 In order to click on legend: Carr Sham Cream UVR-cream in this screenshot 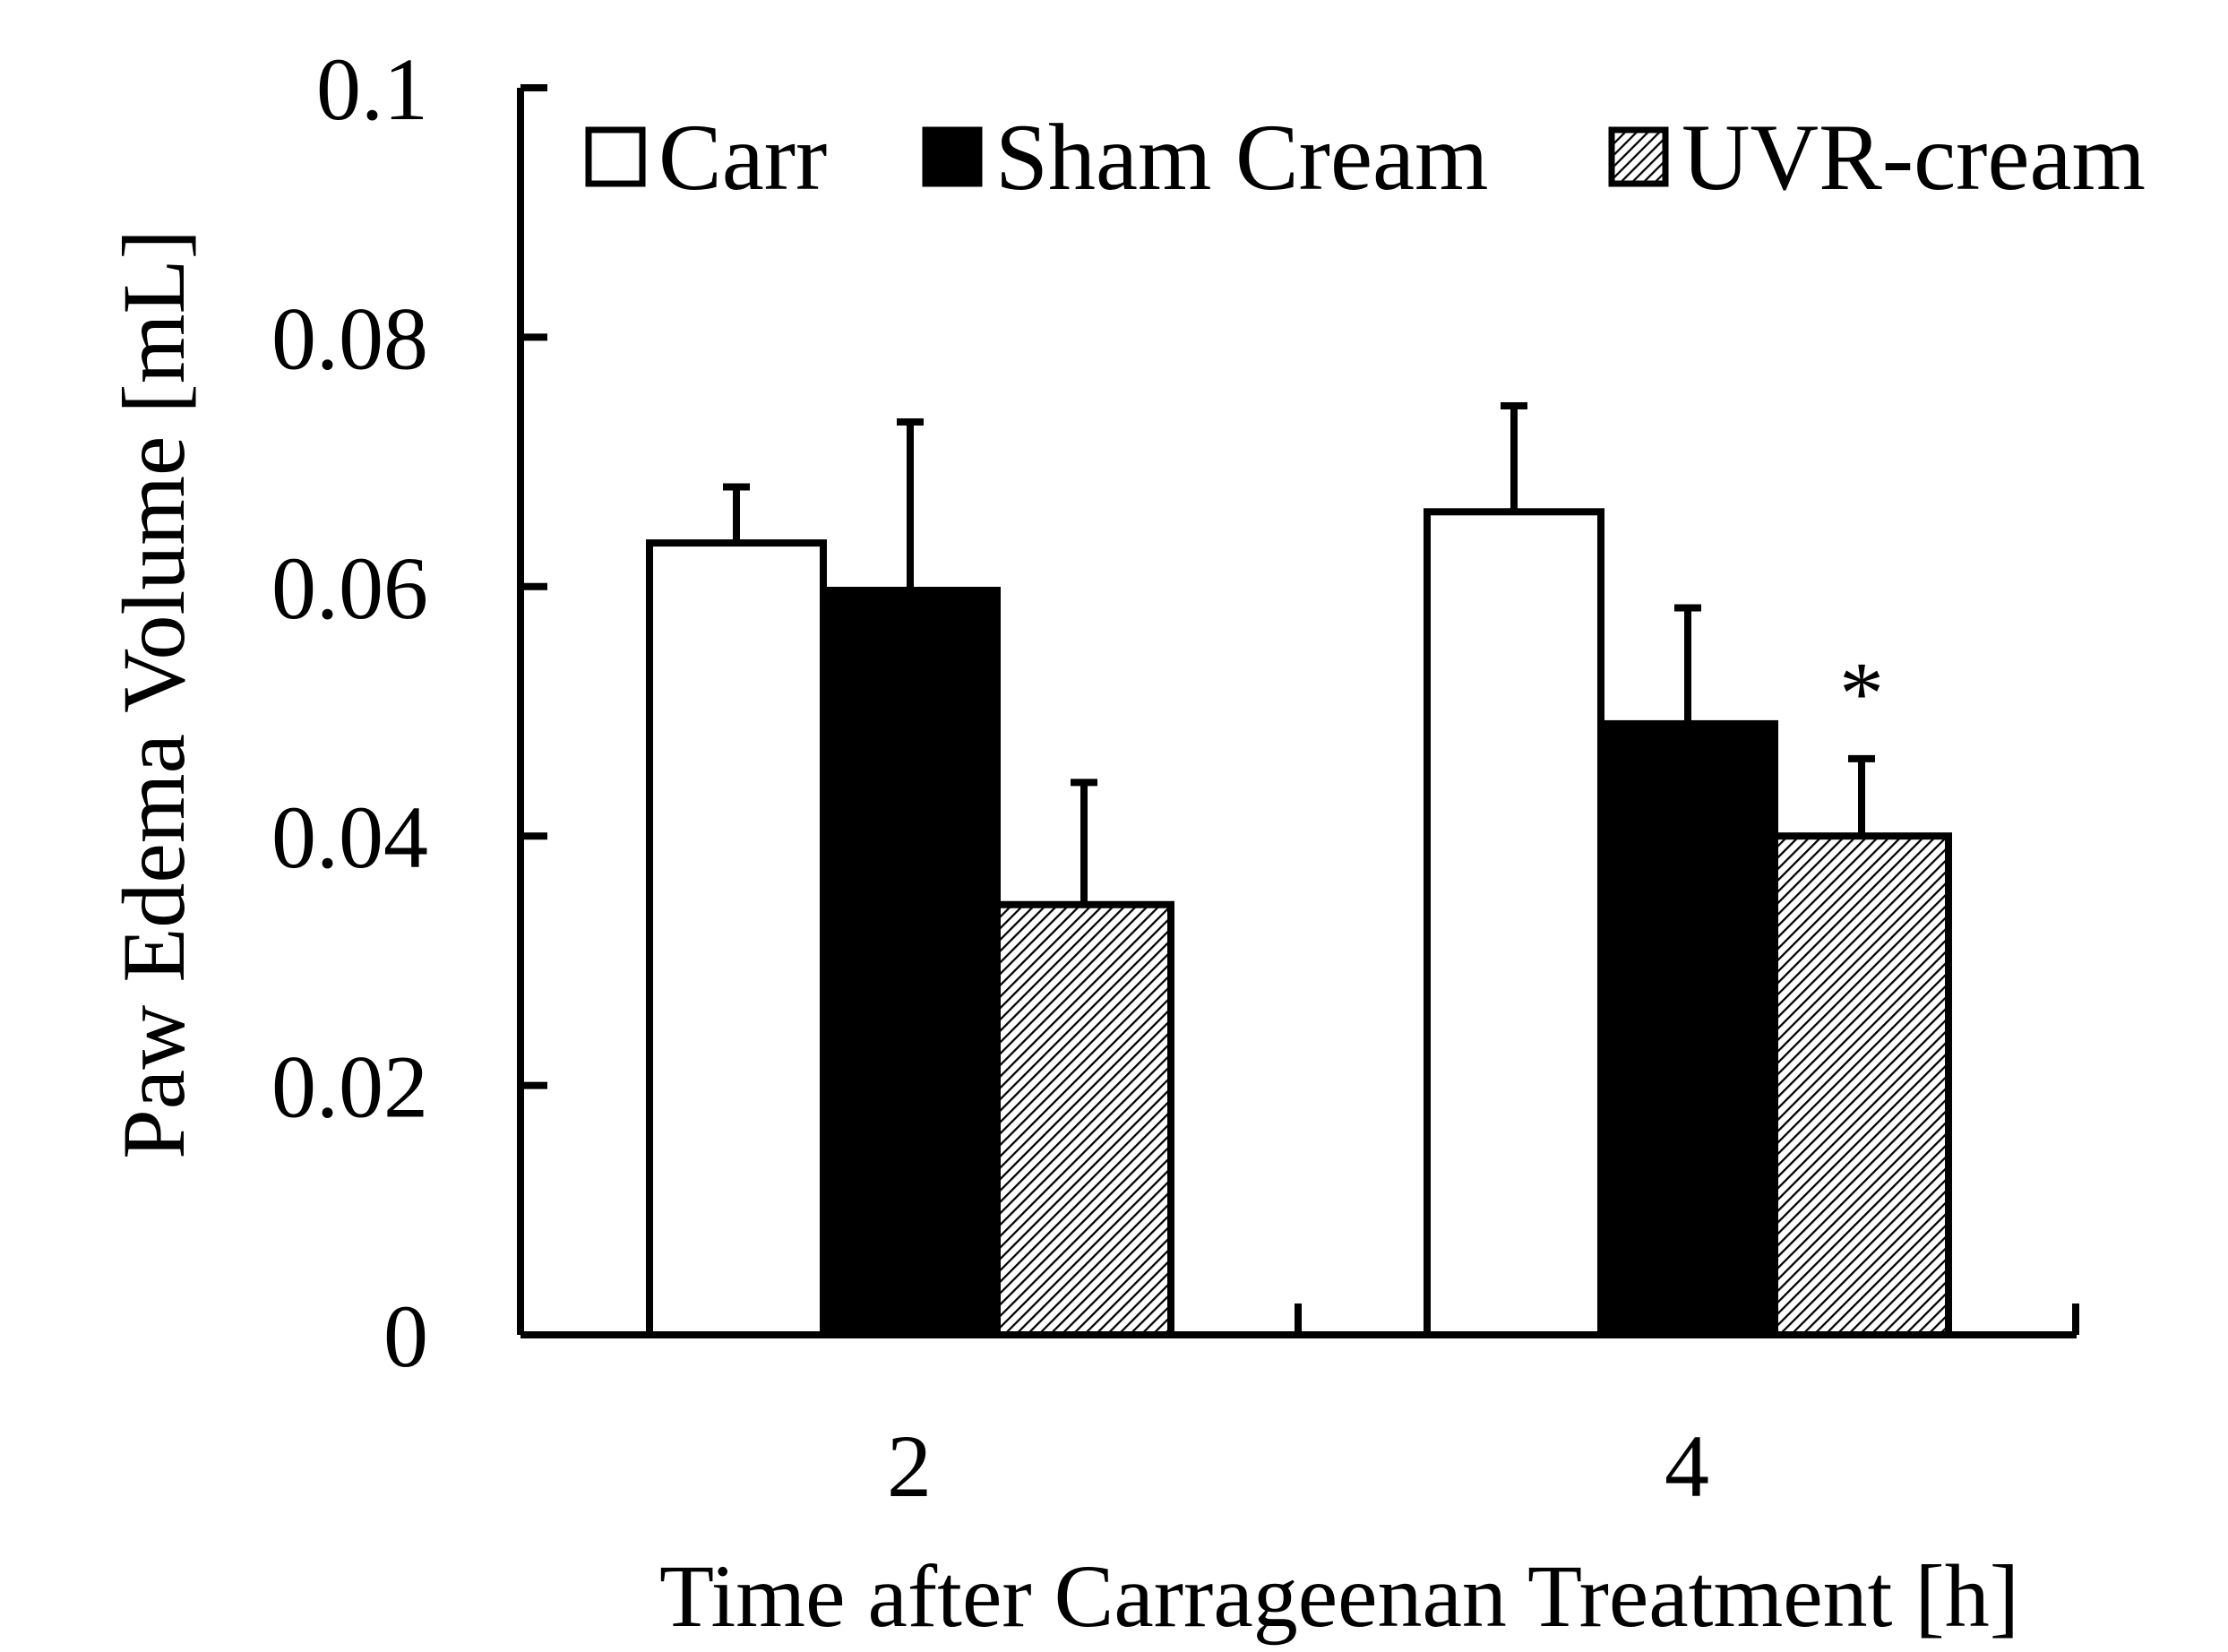, I will do `click(1365, 158)`.